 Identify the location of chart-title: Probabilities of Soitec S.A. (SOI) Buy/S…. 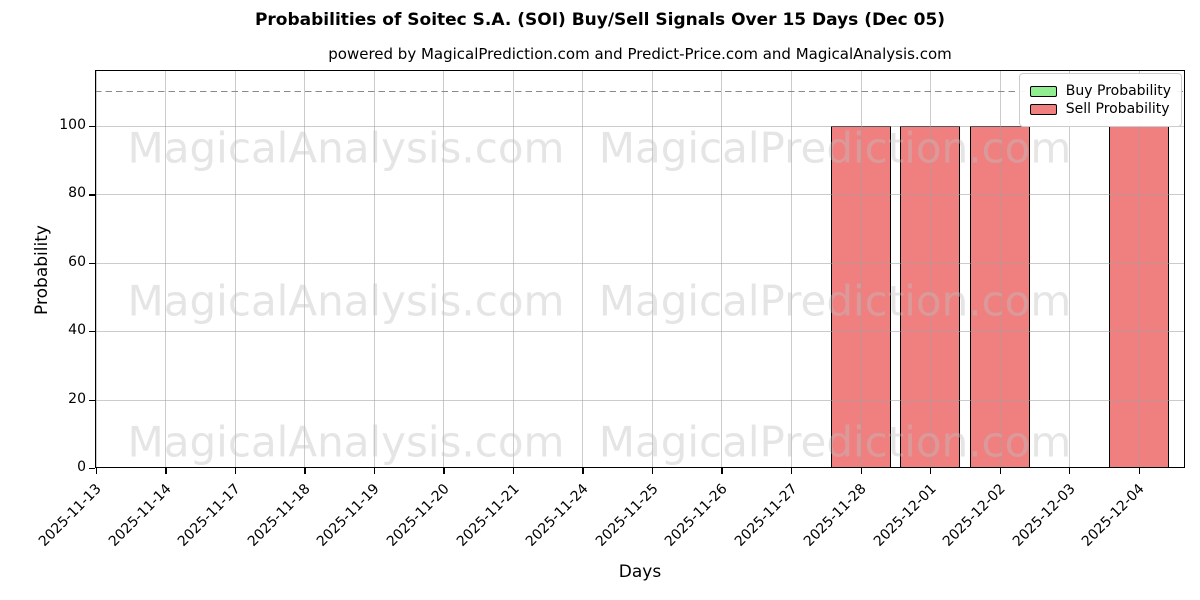
(600, 20).